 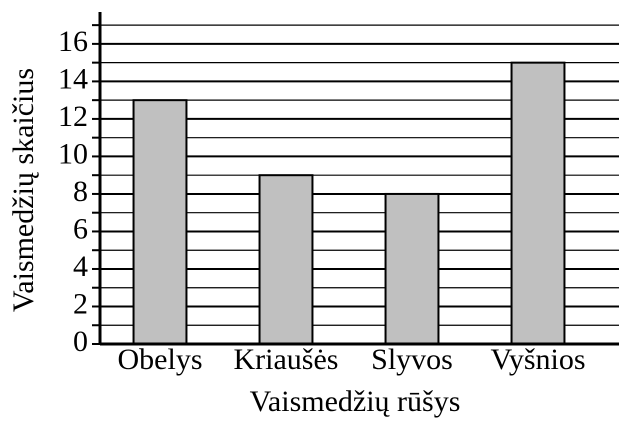 I want to click on x-tick-label: Obelys, so click(x=160, y=359).